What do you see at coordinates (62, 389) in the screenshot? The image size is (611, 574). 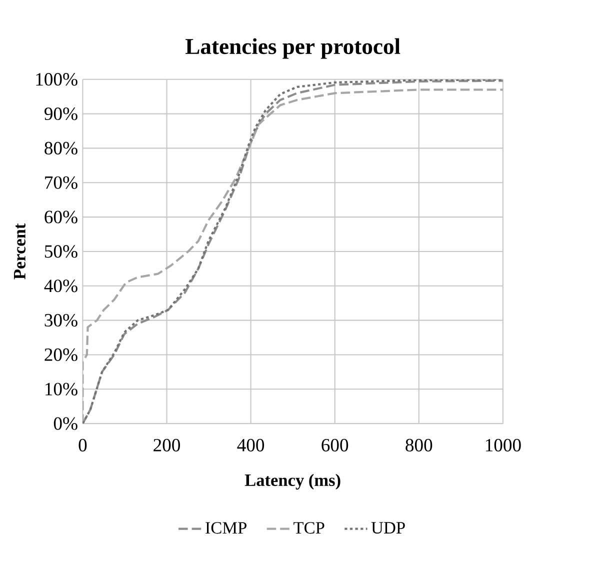 I see `y-tick-label: 10%` at bounding box center [62, 389].